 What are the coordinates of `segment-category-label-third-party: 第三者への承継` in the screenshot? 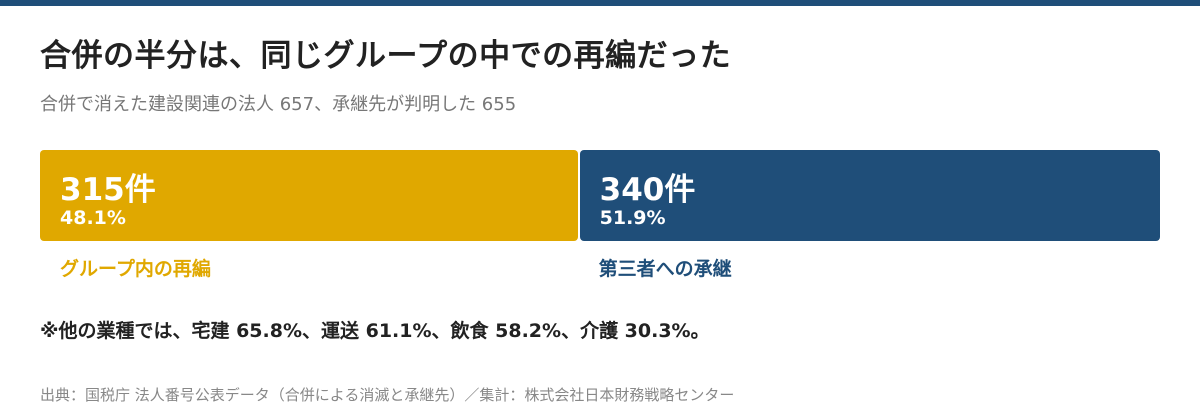 It's located at (665, 269).